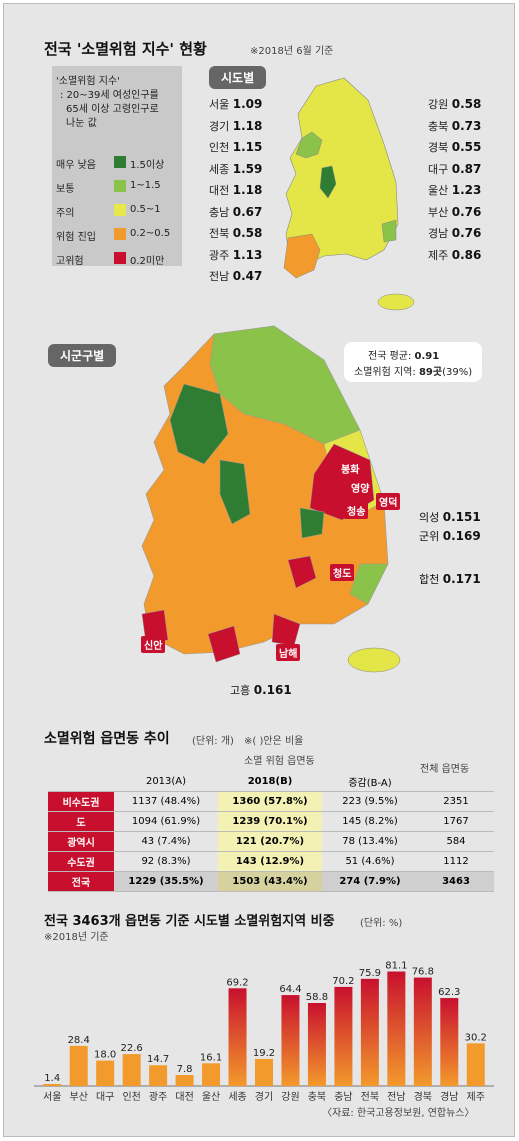 This screenshot has width=519, height=1141. I want to click on bar-서울, so click(52, 1085).